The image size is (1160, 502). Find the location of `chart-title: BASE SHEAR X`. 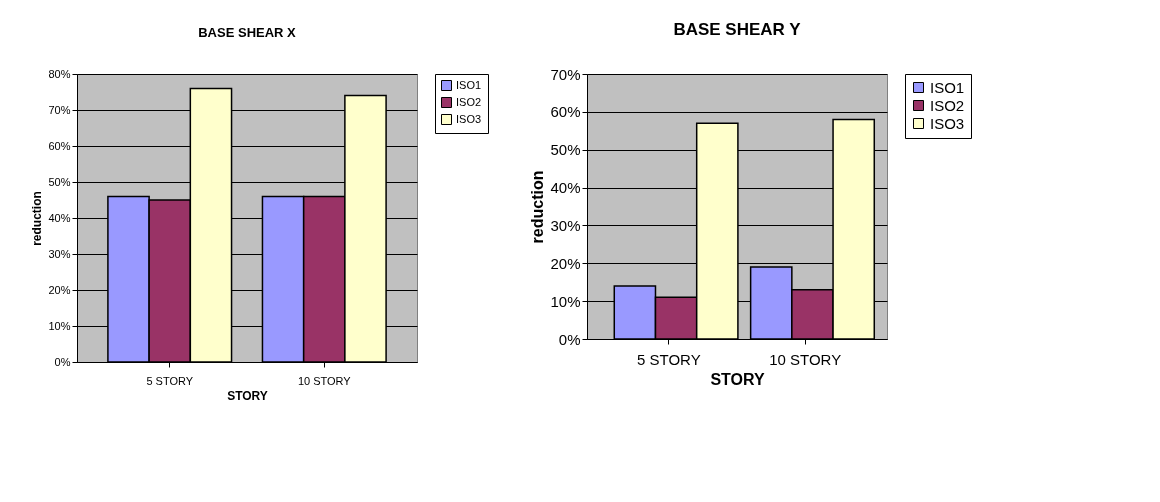

chart-title: BASE SHEAR X is located at coordinates (247, 32).